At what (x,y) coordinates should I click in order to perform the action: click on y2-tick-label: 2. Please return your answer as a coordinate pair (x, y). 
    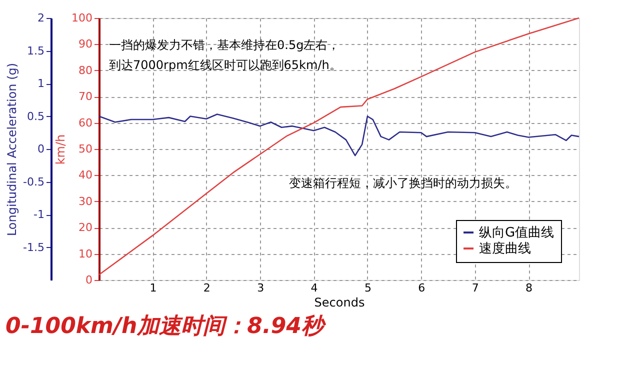
    Looking at the image, I should click on (41, 18).